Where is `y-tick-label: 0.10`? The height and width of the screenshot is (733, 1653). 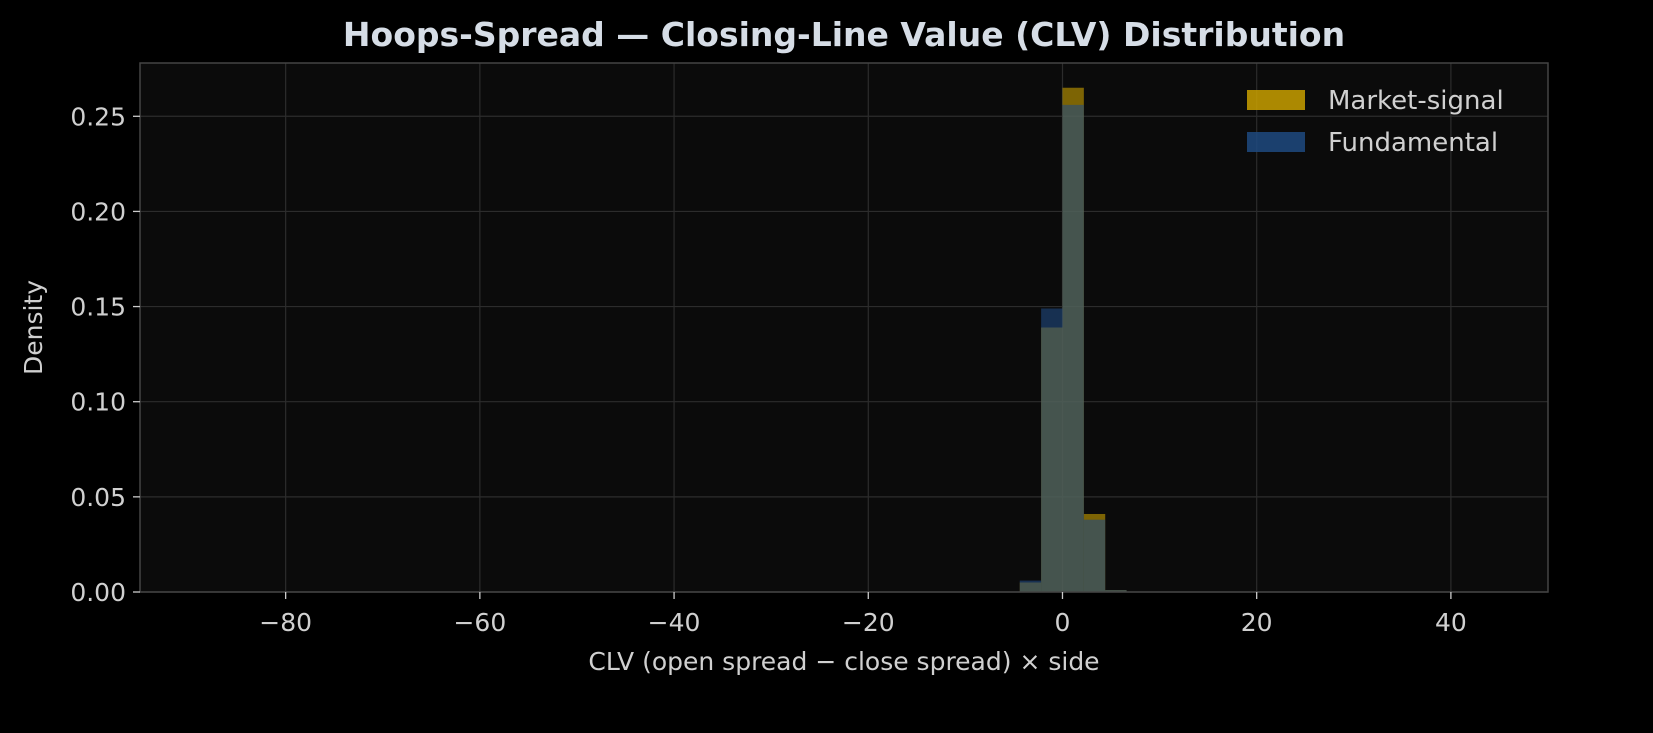
y-tick-label: 0.10 is located at coordinates (98, 402).